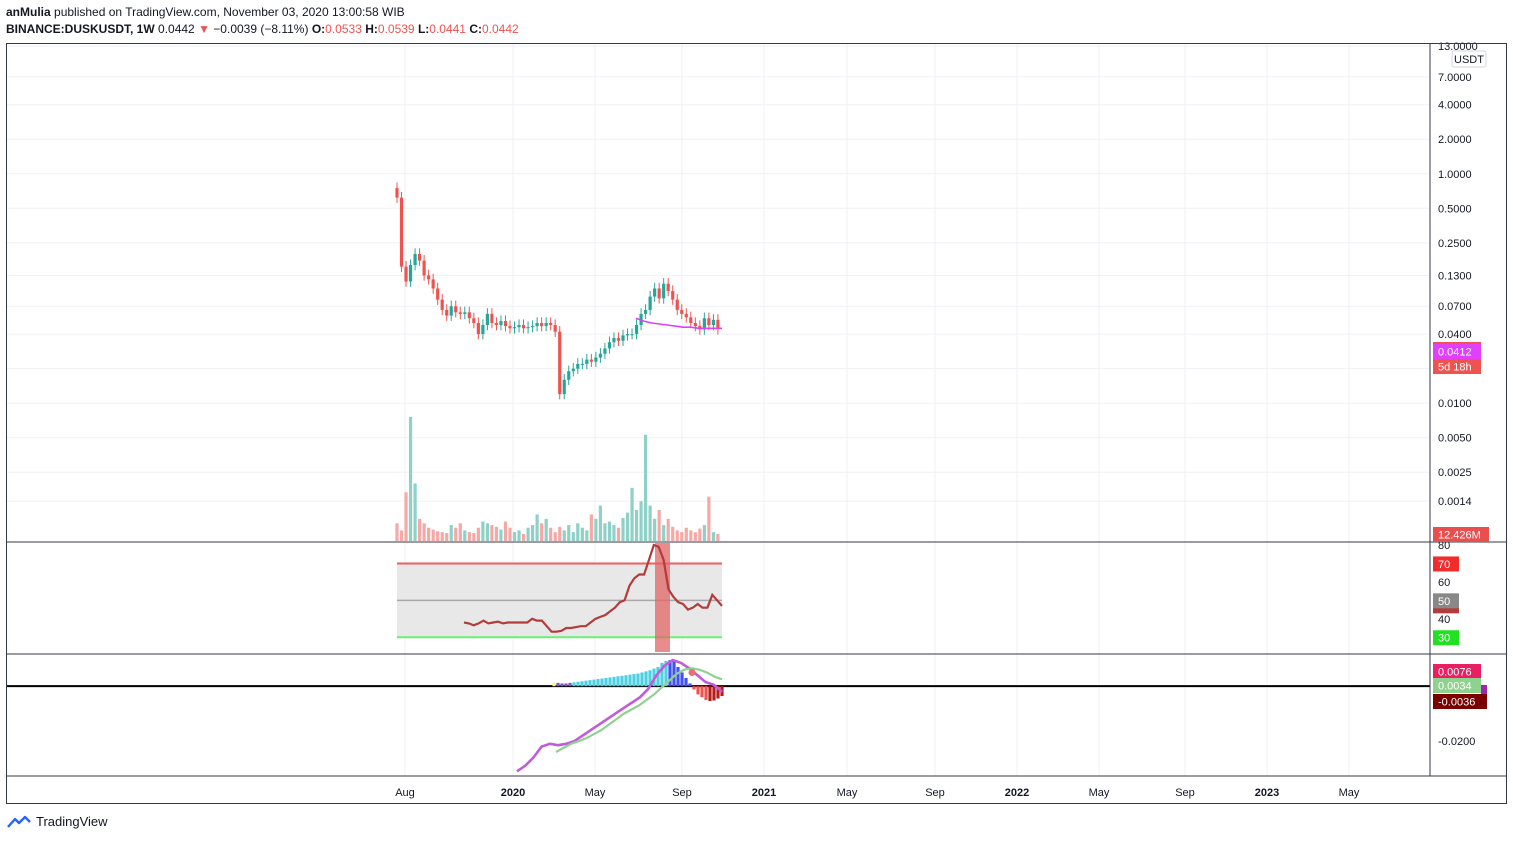 The image size is (1513, 841). I want to click on rsi-tick-label: 60, so click(1444, 583).